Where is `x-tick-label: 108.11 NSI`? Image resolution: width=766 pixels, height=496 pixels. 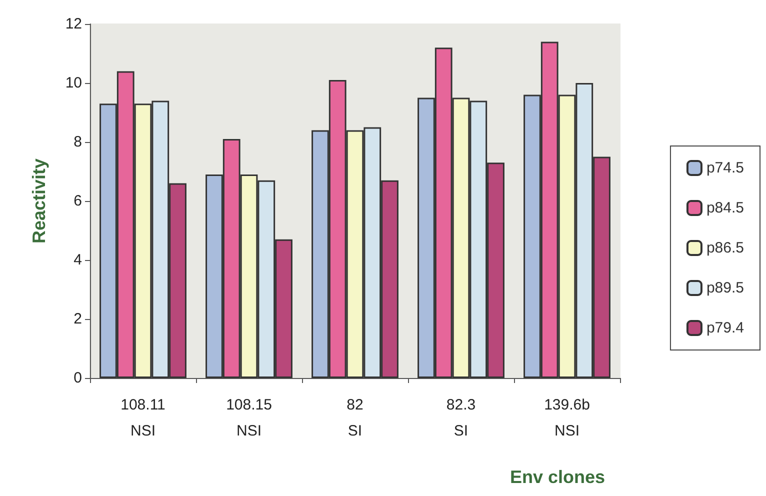
x-tick-label: 108.11 NSI is located at coordinates (143, 418).